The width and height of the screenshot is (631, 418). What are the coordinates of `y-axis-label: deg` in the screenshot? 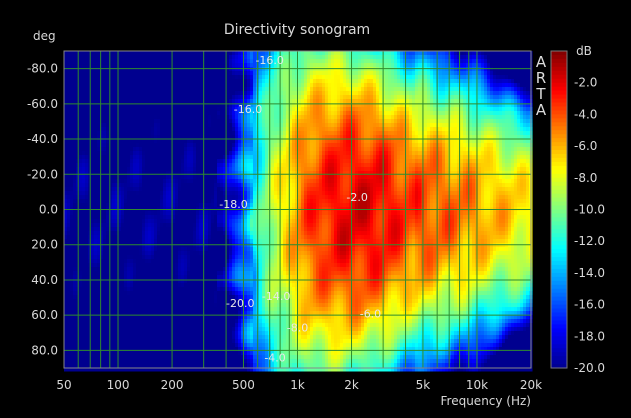 It's located at (44, 36).